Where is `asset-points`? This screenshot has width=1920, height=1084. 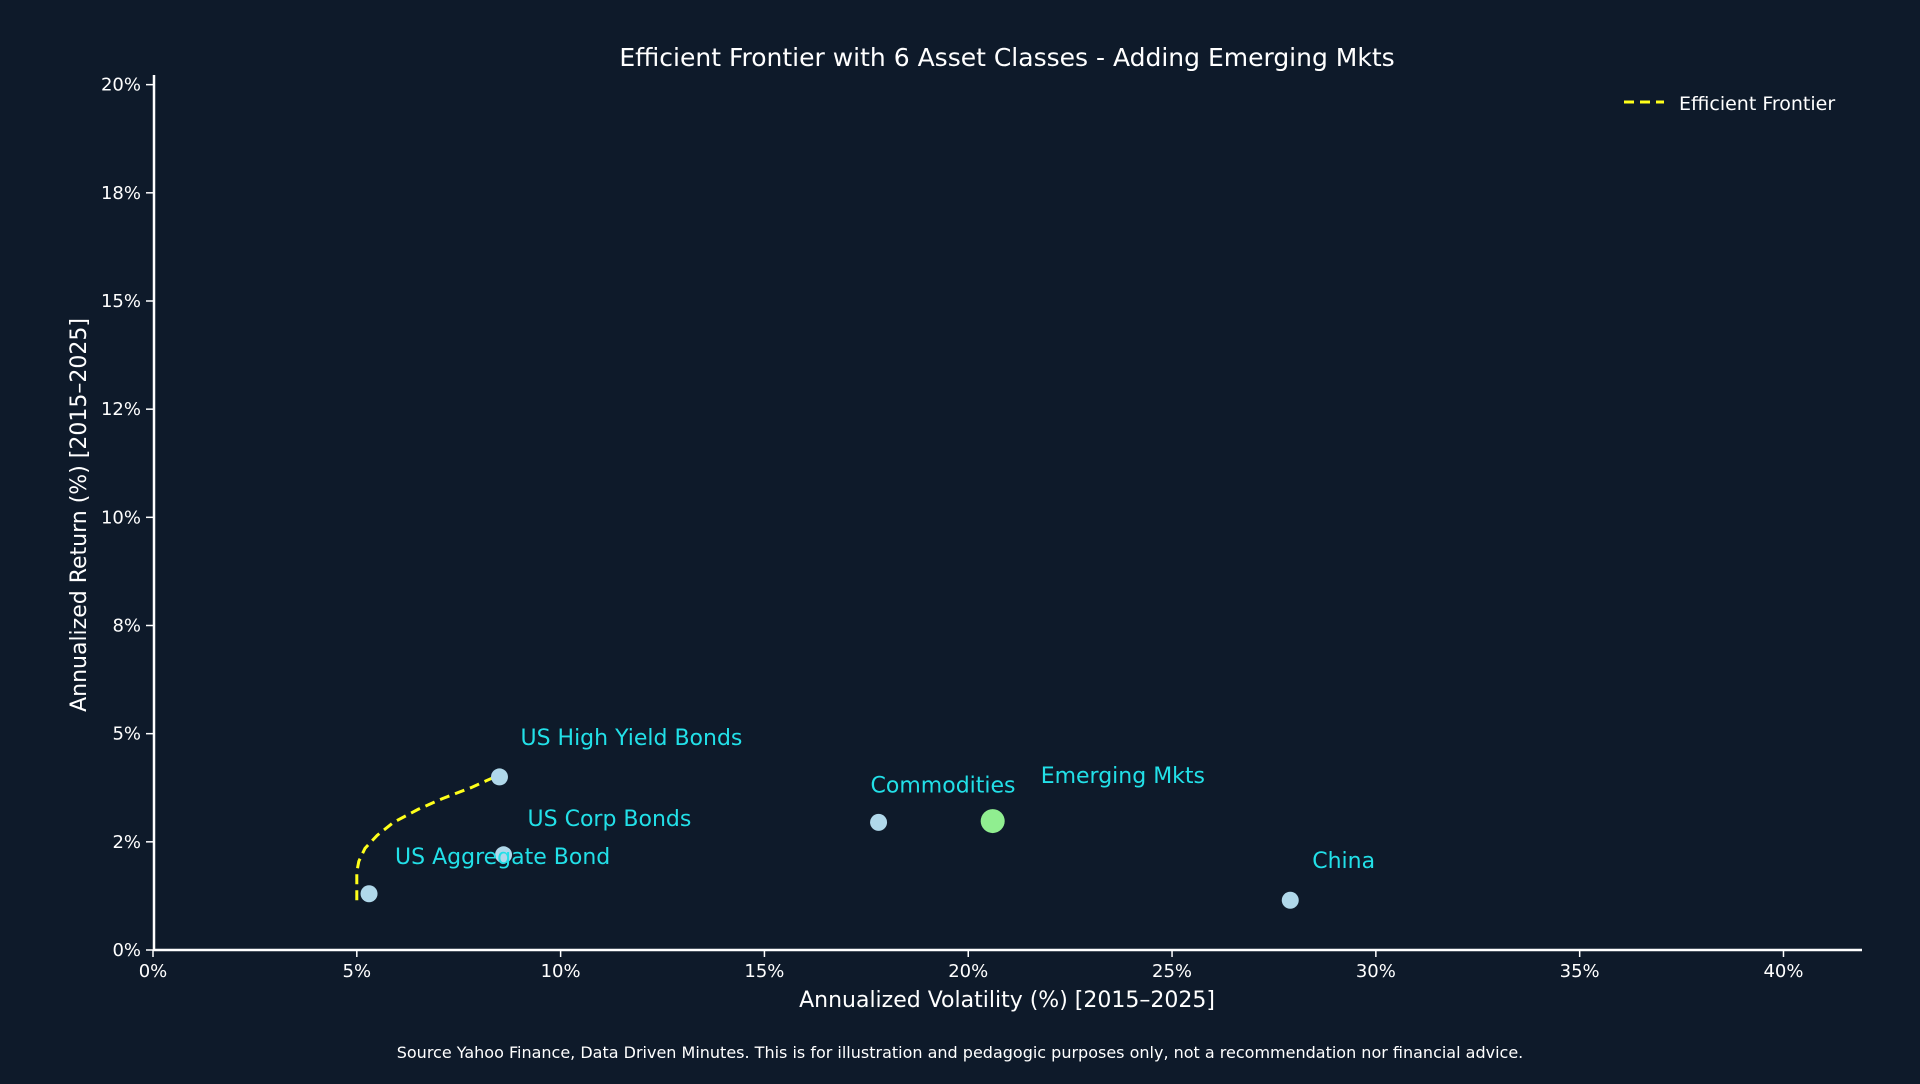
asset-points is located at coordinates (829, 838).